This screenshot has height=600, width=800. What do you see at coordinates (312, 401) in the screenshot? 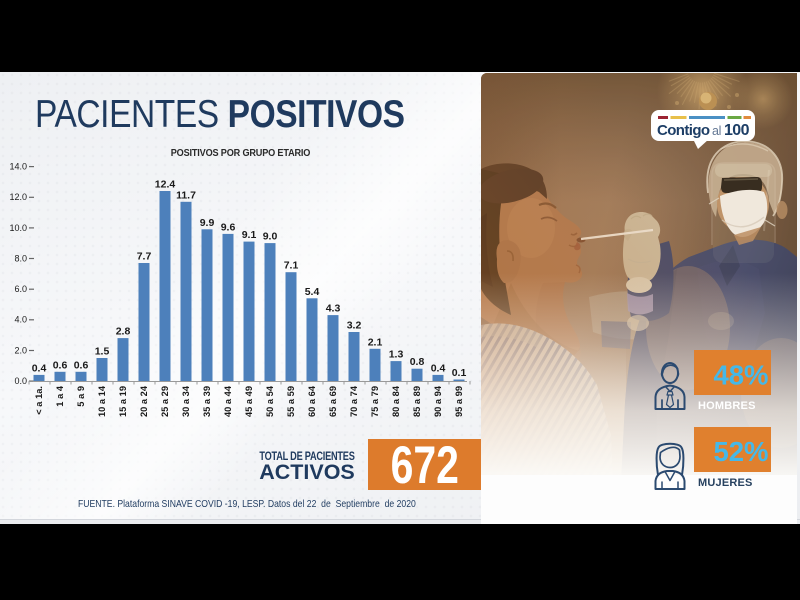
I see `svg-text: 60 a 64` at bounding box center [312, 401].